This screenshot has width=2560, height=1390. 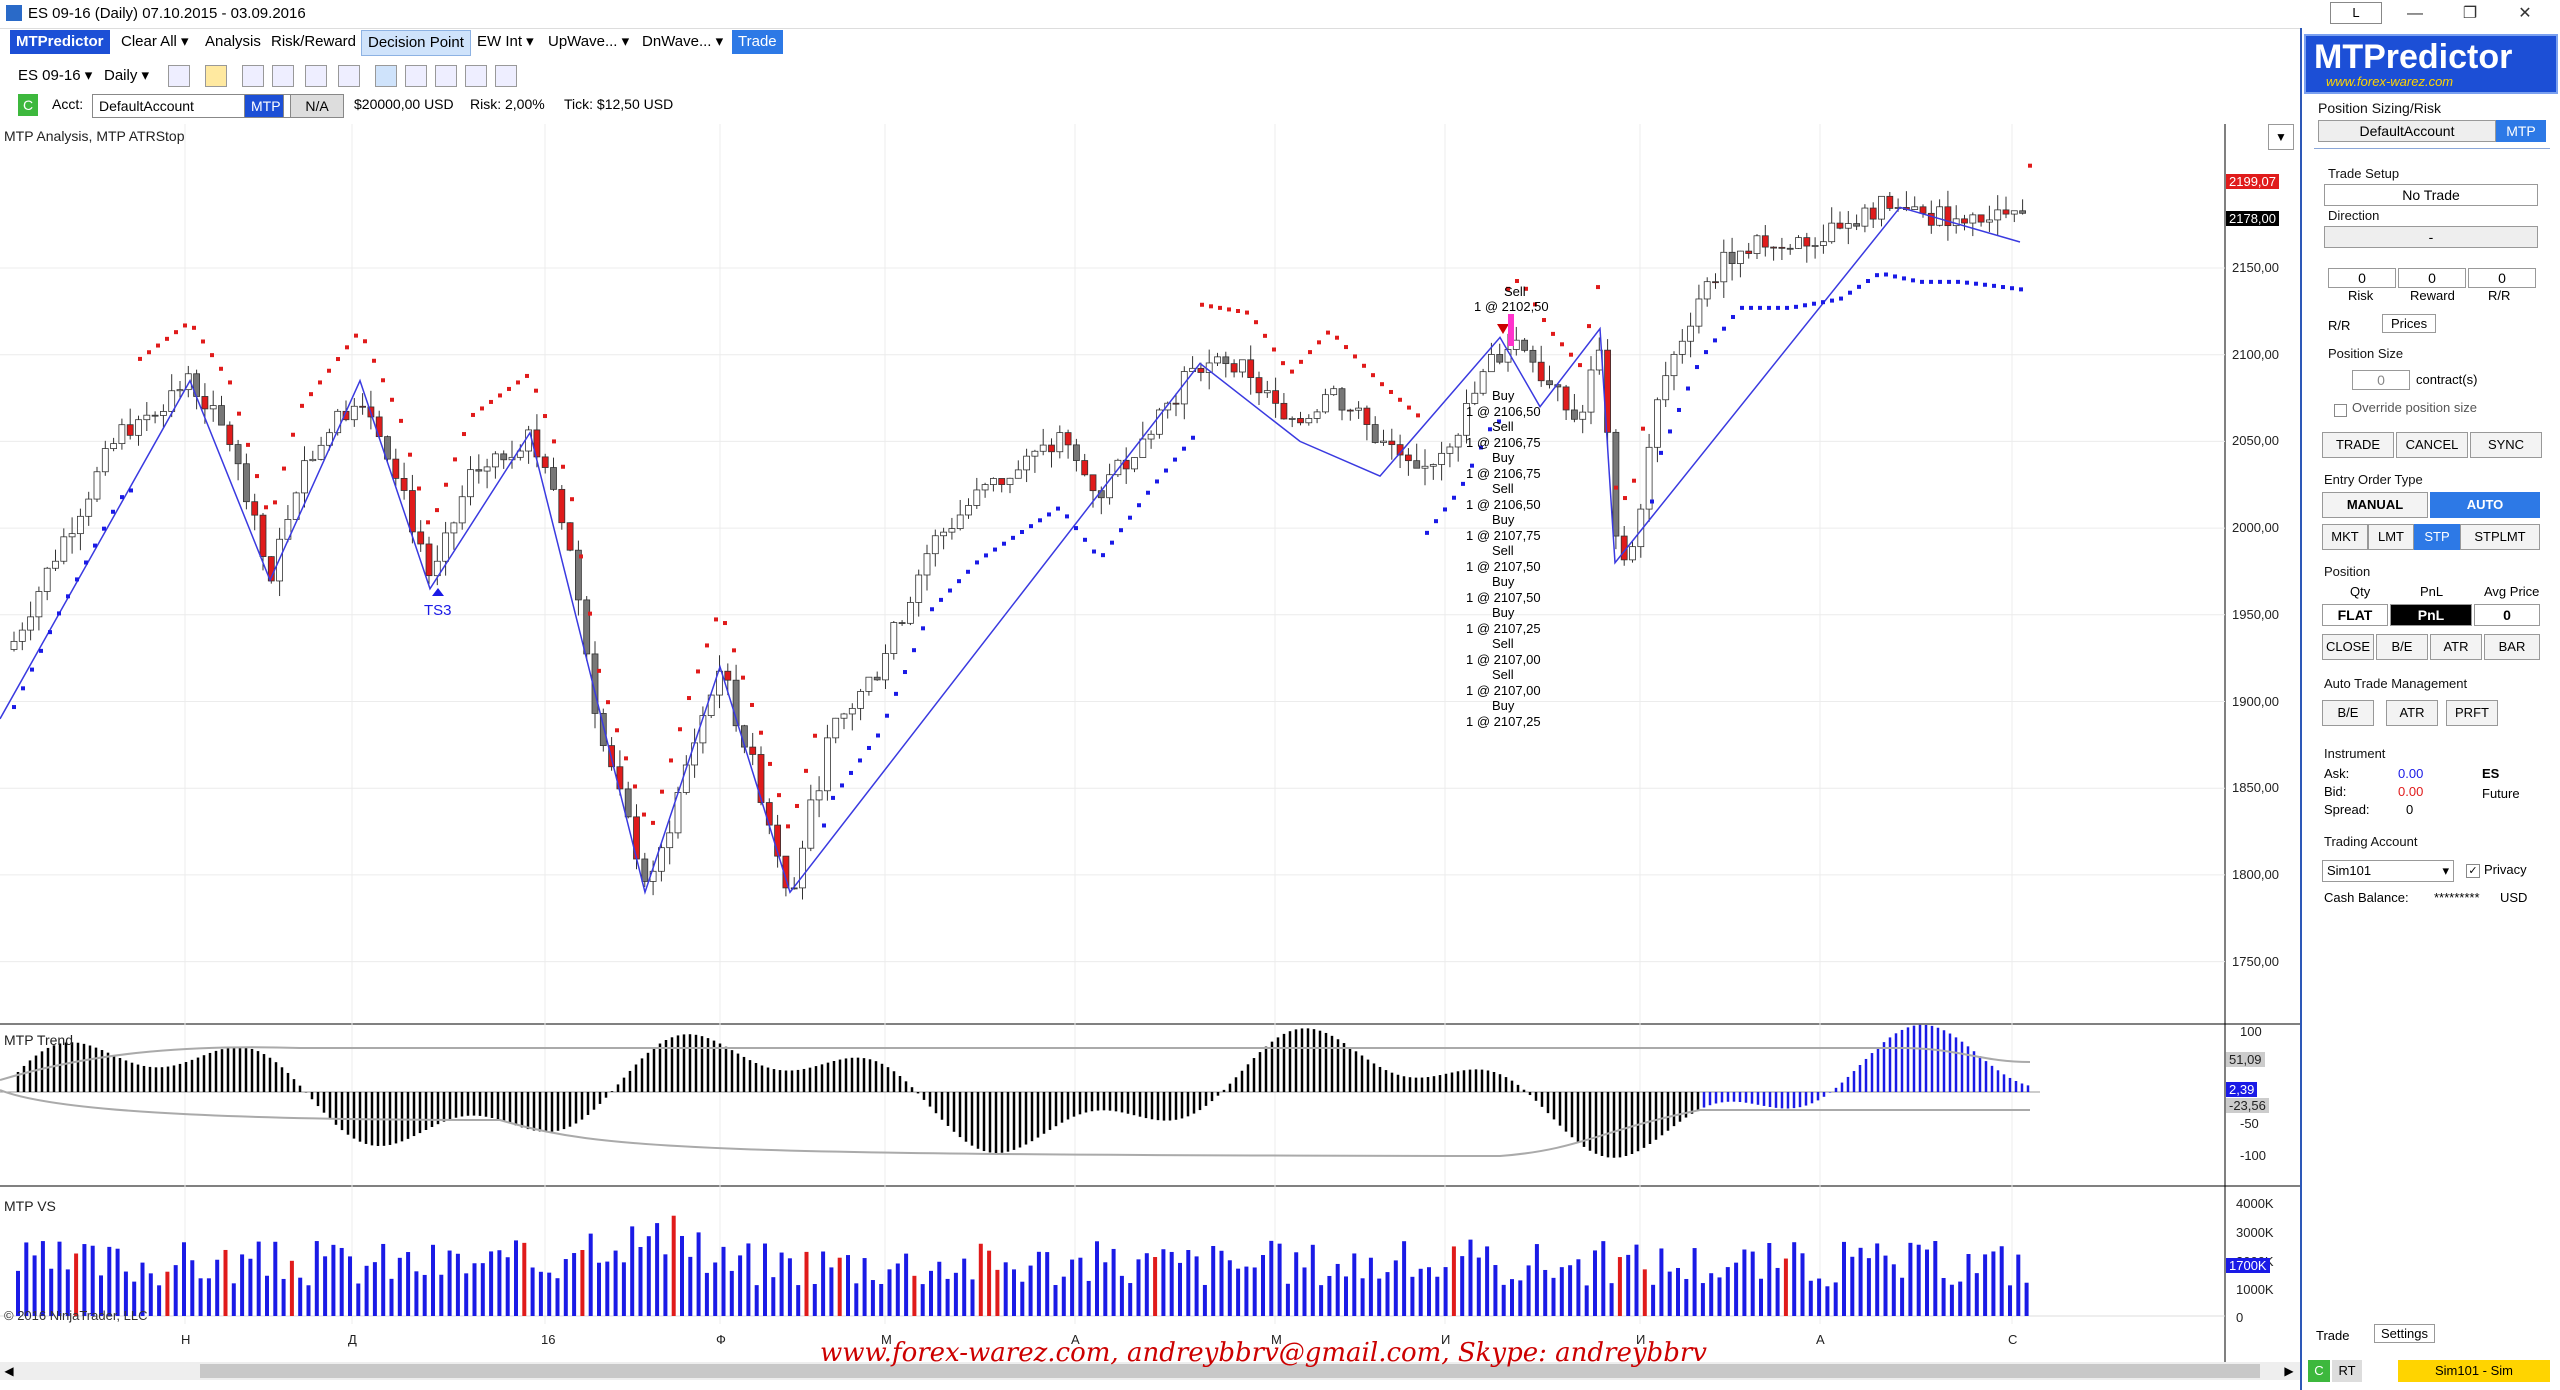 I want to click on risk-reward-menu: Risk/Reward, so click(x=314, y=41).